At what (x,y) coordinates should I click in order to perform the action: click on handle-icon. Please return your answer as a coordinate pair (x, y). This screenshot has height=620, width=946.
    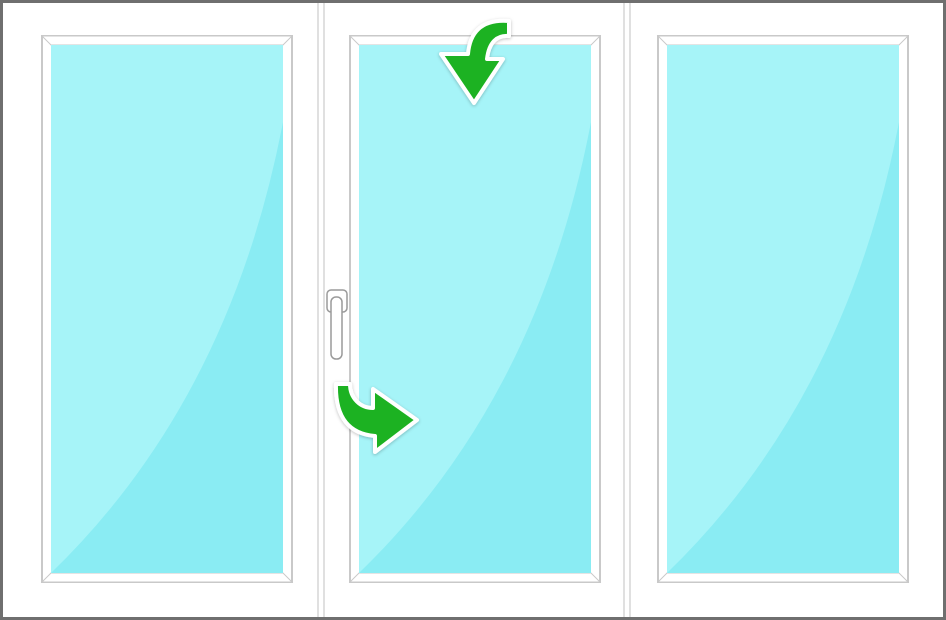
    Looking at the image, I should click on (337, 324).